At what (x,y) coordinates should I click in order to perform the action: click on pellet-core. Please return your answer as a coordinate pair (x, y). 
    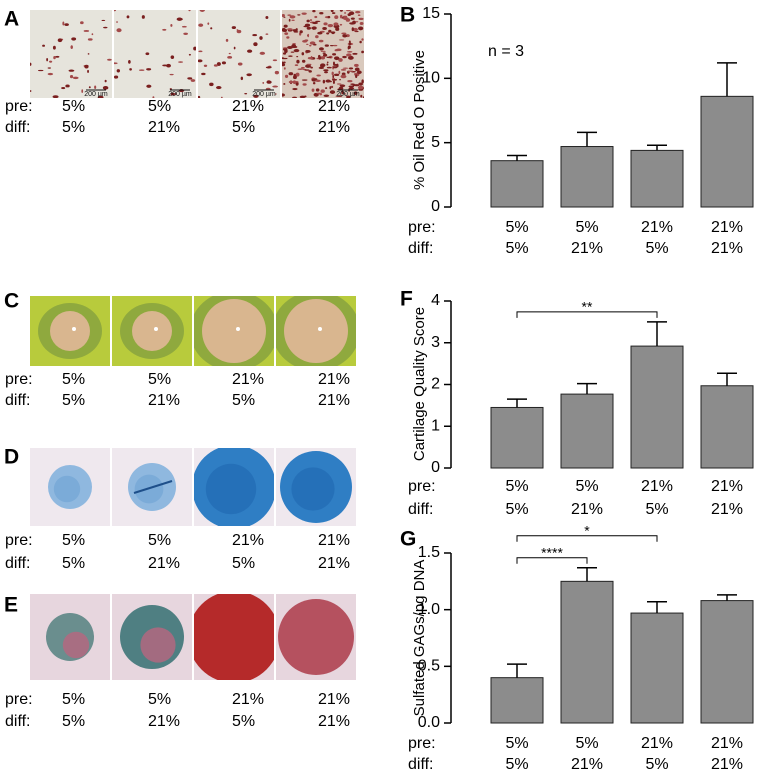
    Looking at the image, I should click on (231, 489).